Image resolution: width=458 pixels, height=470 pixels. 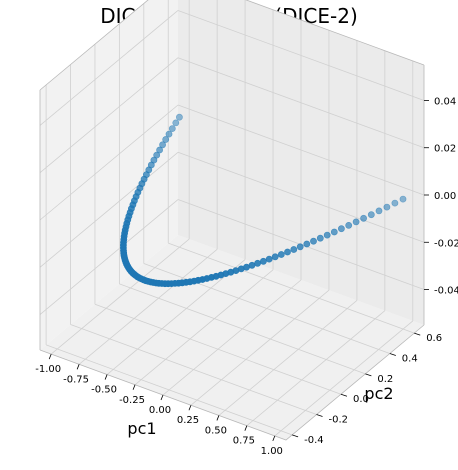 What do you see at coordinates (216, 431) in the screenshot?
I see `x-tick-label: 0.50` at bounding box center [216, 431].